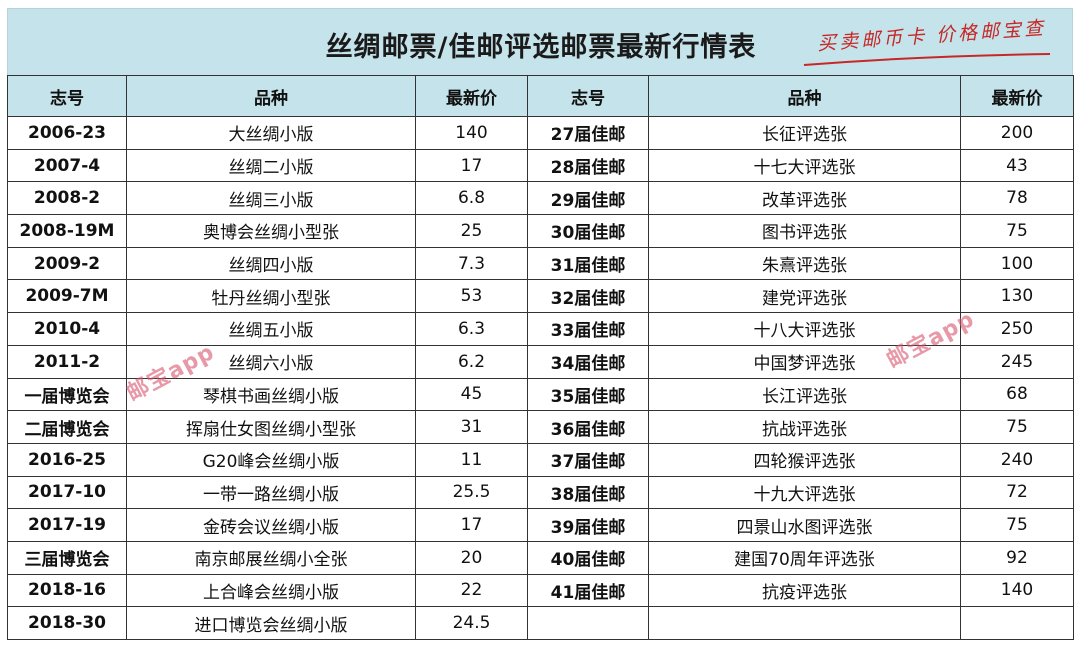 Image resolution: width=1080 pixels, height=652 pixels. I want to click on table-header-row: 志号 品种 最新价 志号 品种 最新价, so click(540, 96).